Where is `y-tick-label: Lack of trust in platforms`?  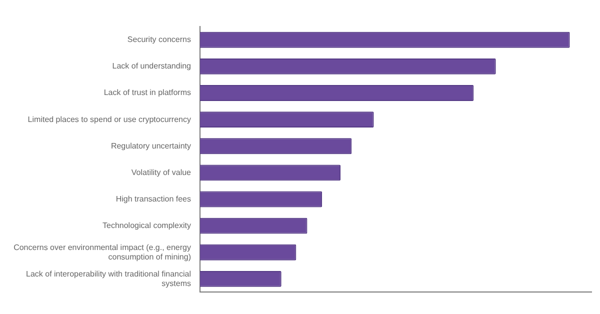
y-tick-label: Lack of trust in platforms is located at coordinates (147, 93).